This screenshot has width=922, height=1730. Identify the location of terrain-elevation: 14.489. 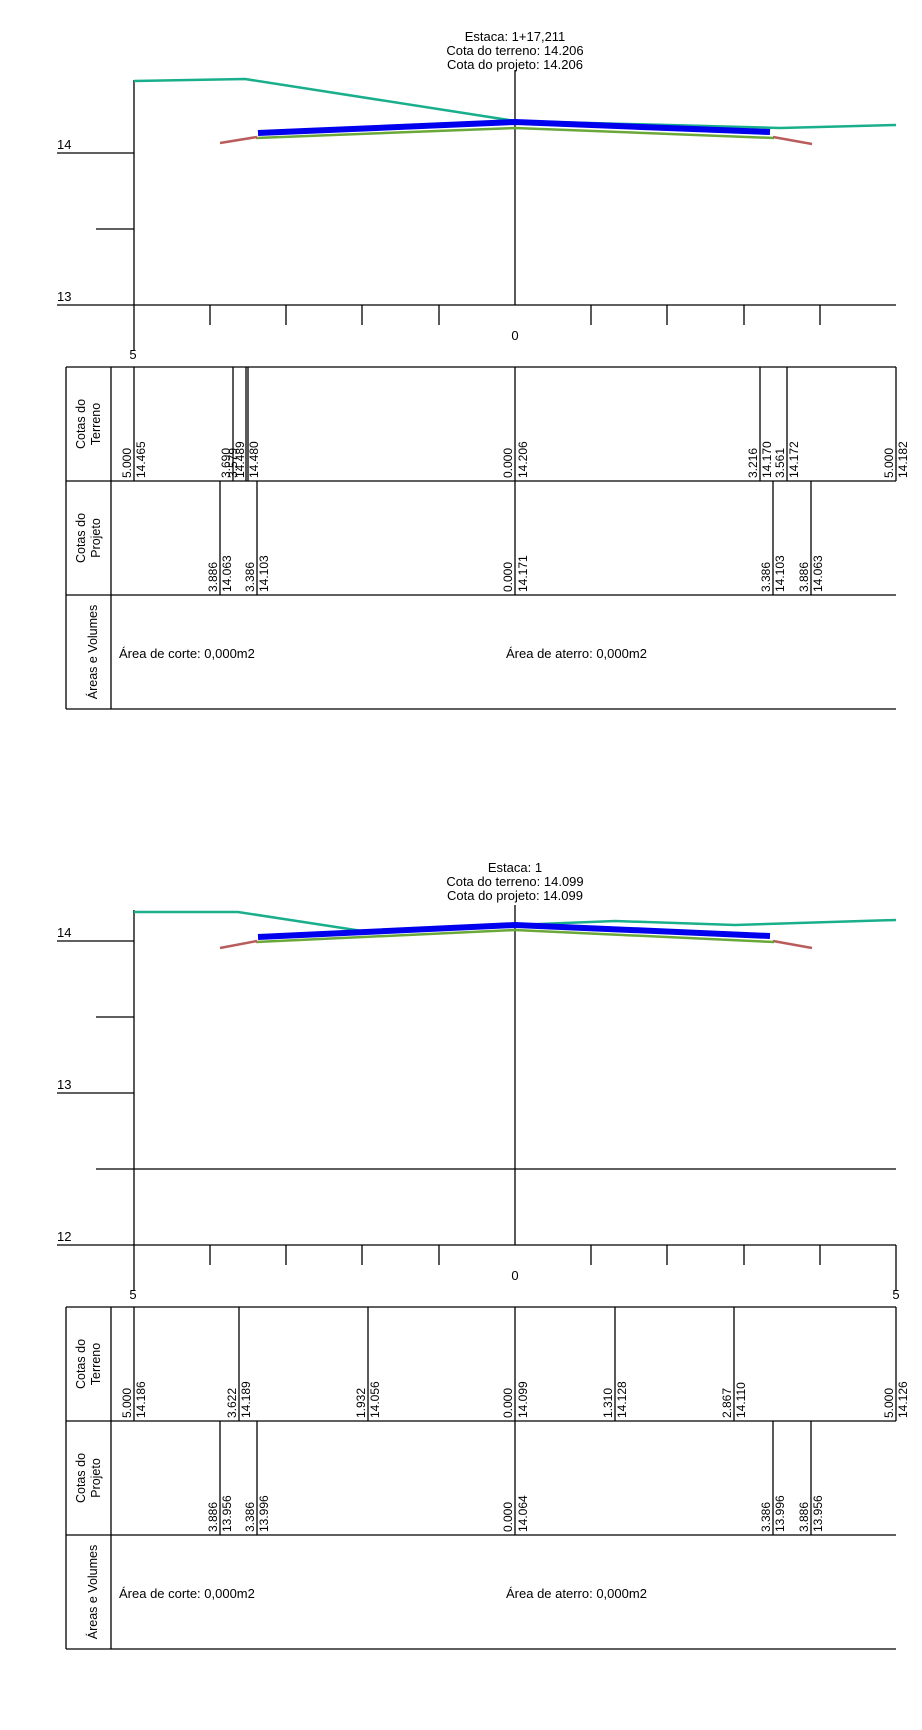
(240, 459).